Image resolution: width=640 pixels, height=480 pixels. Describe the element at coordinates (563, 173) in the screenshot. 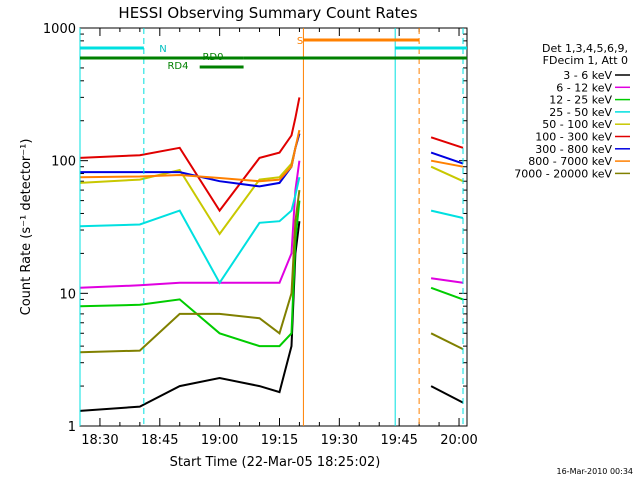

I see `legend-label: 7000 - 20000 keV` at that location.